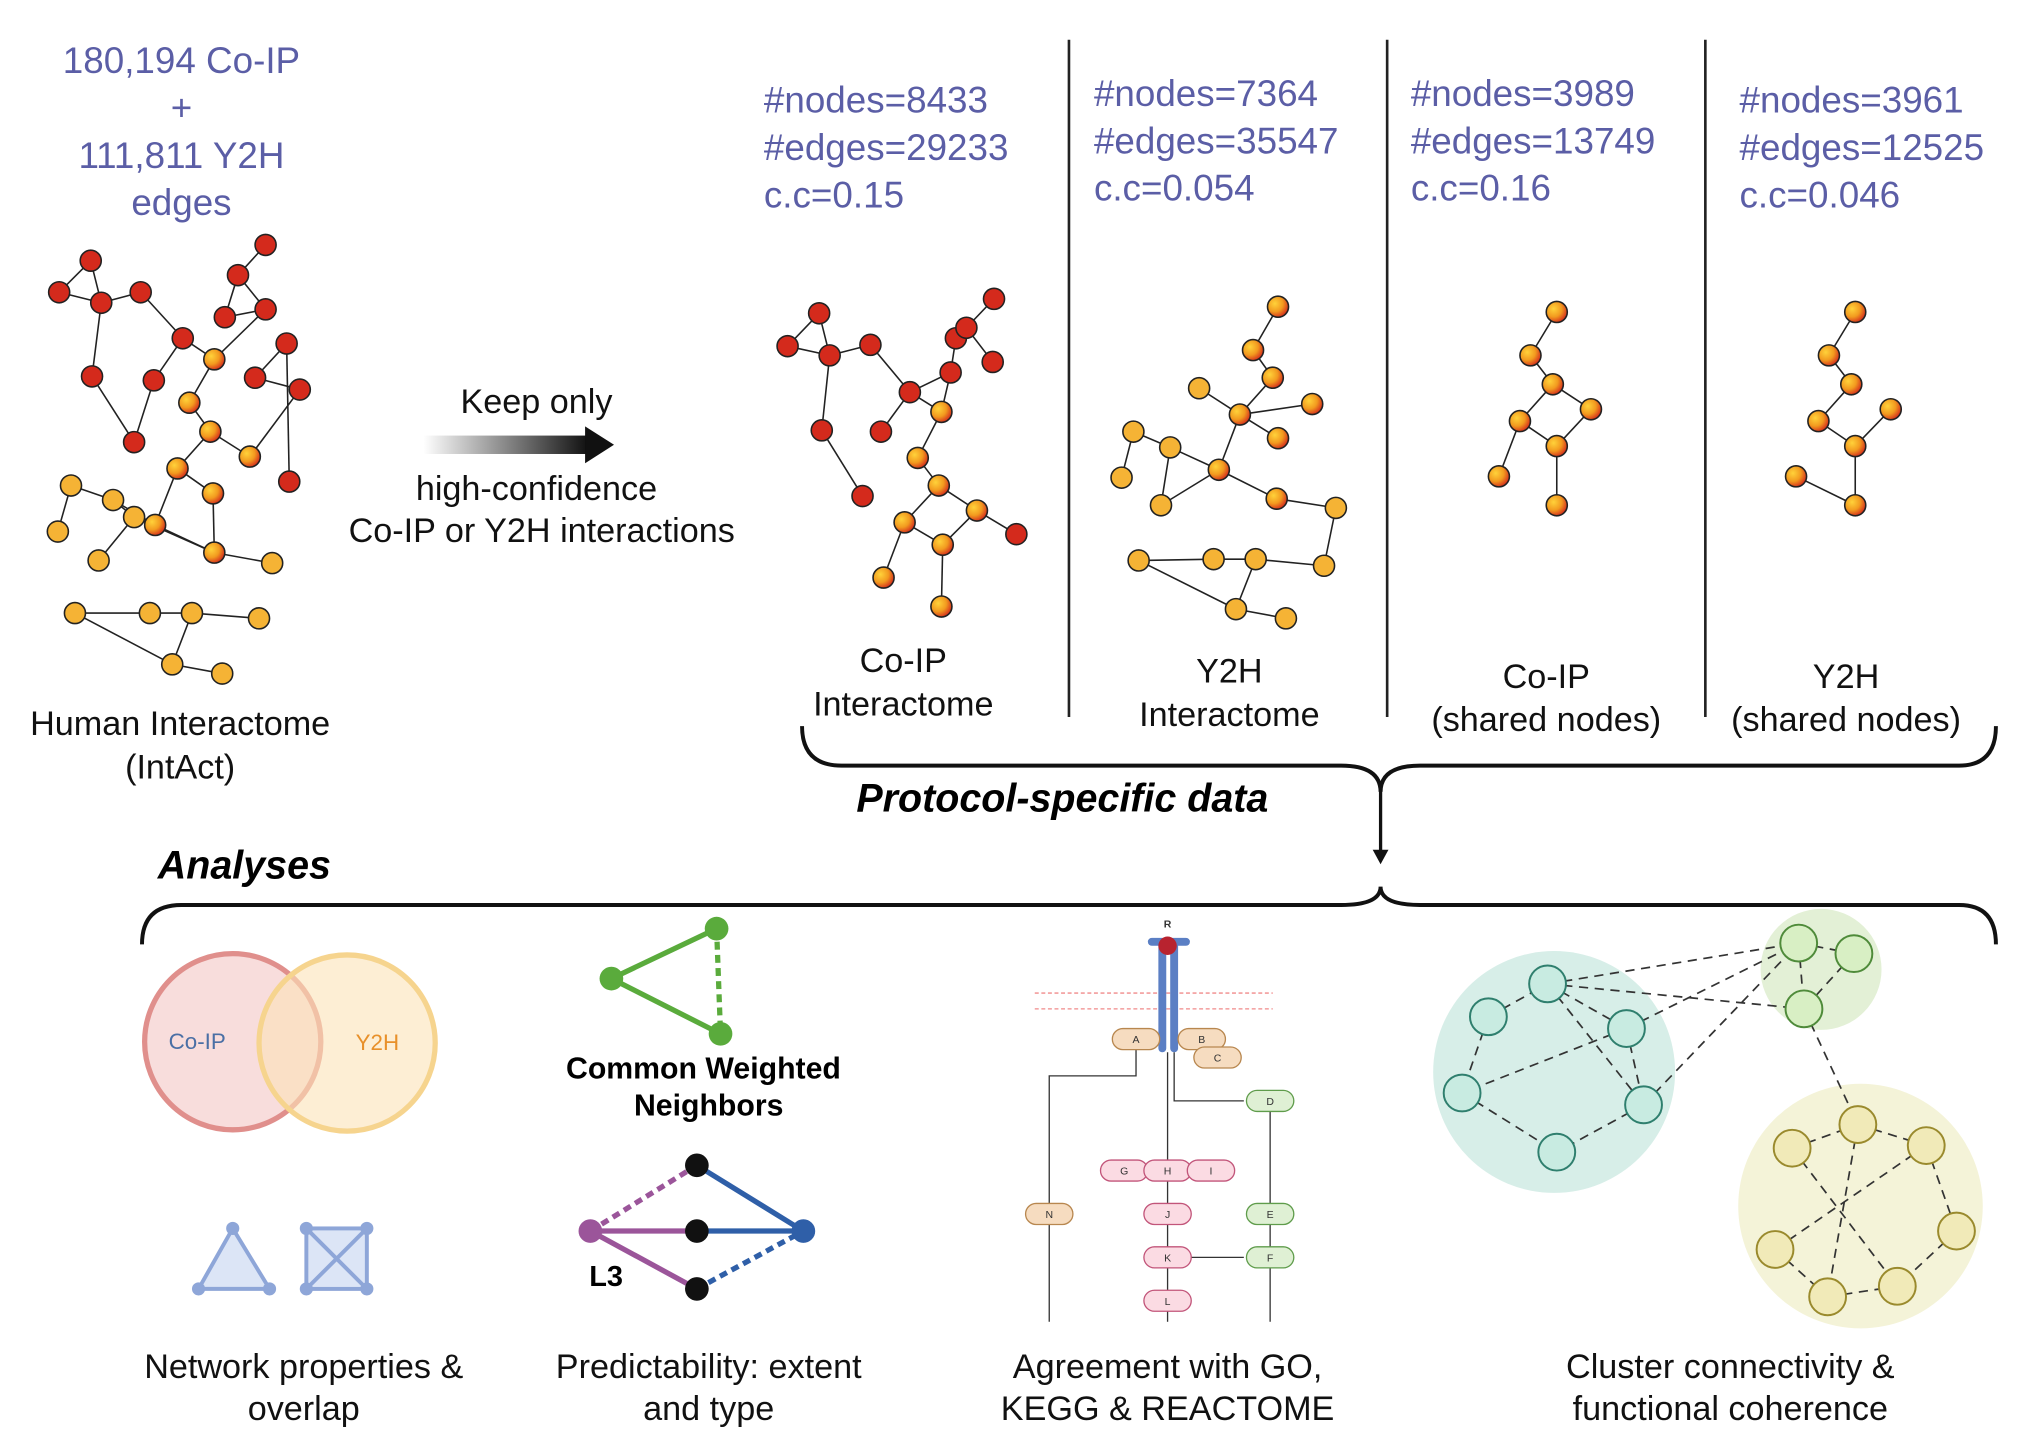 This screenshot has width=2038, height=1451. What do you see at coordinates (1229, 672) in the screenshot?
I see `caption: Y2H` at bounding box center [1229, 672].